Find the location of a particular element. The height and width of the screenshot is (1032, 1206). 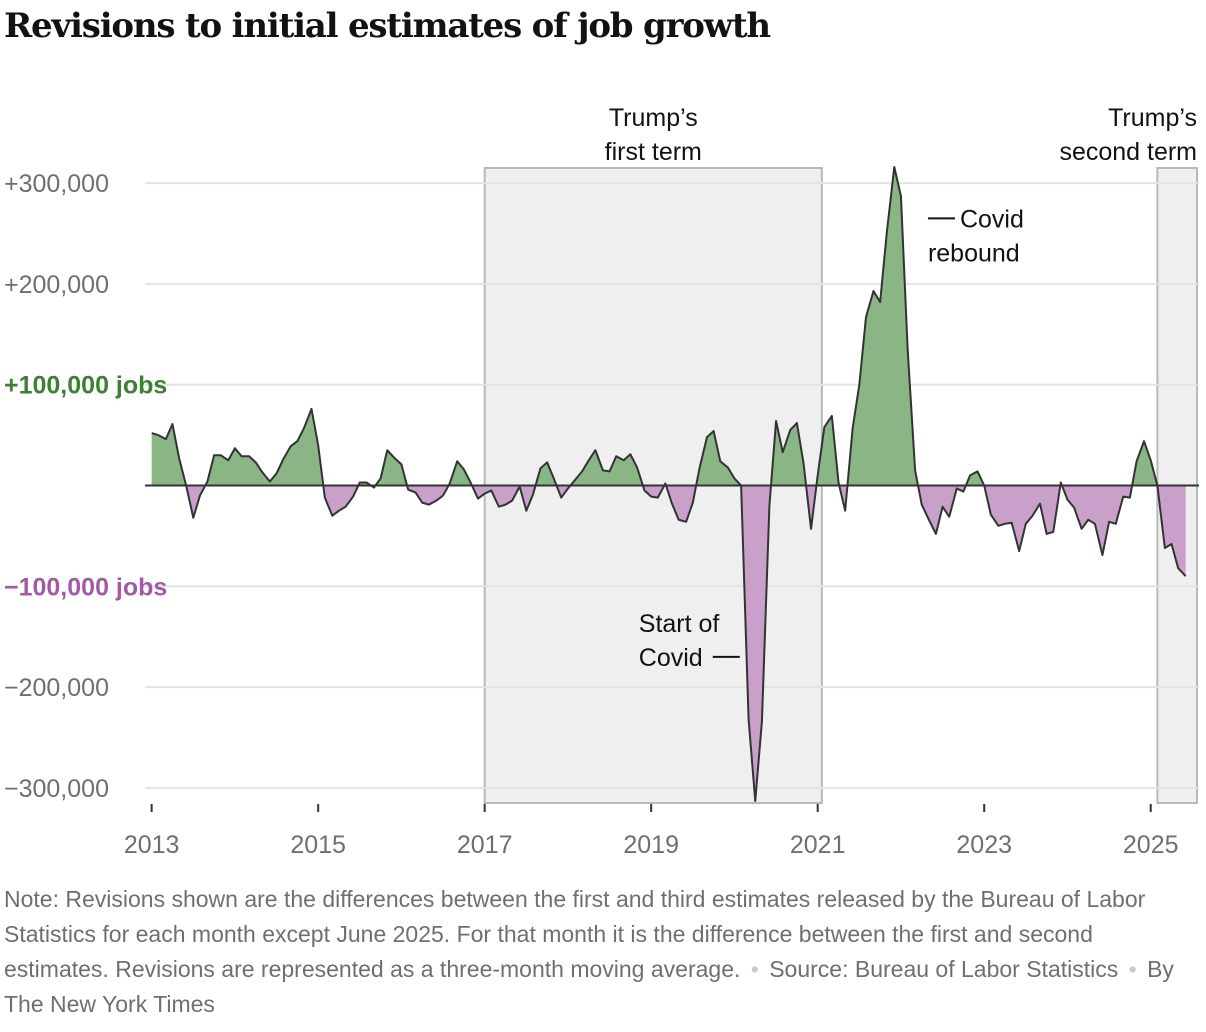

x-tick-label: 2017 is located at coordinates (485, 845).